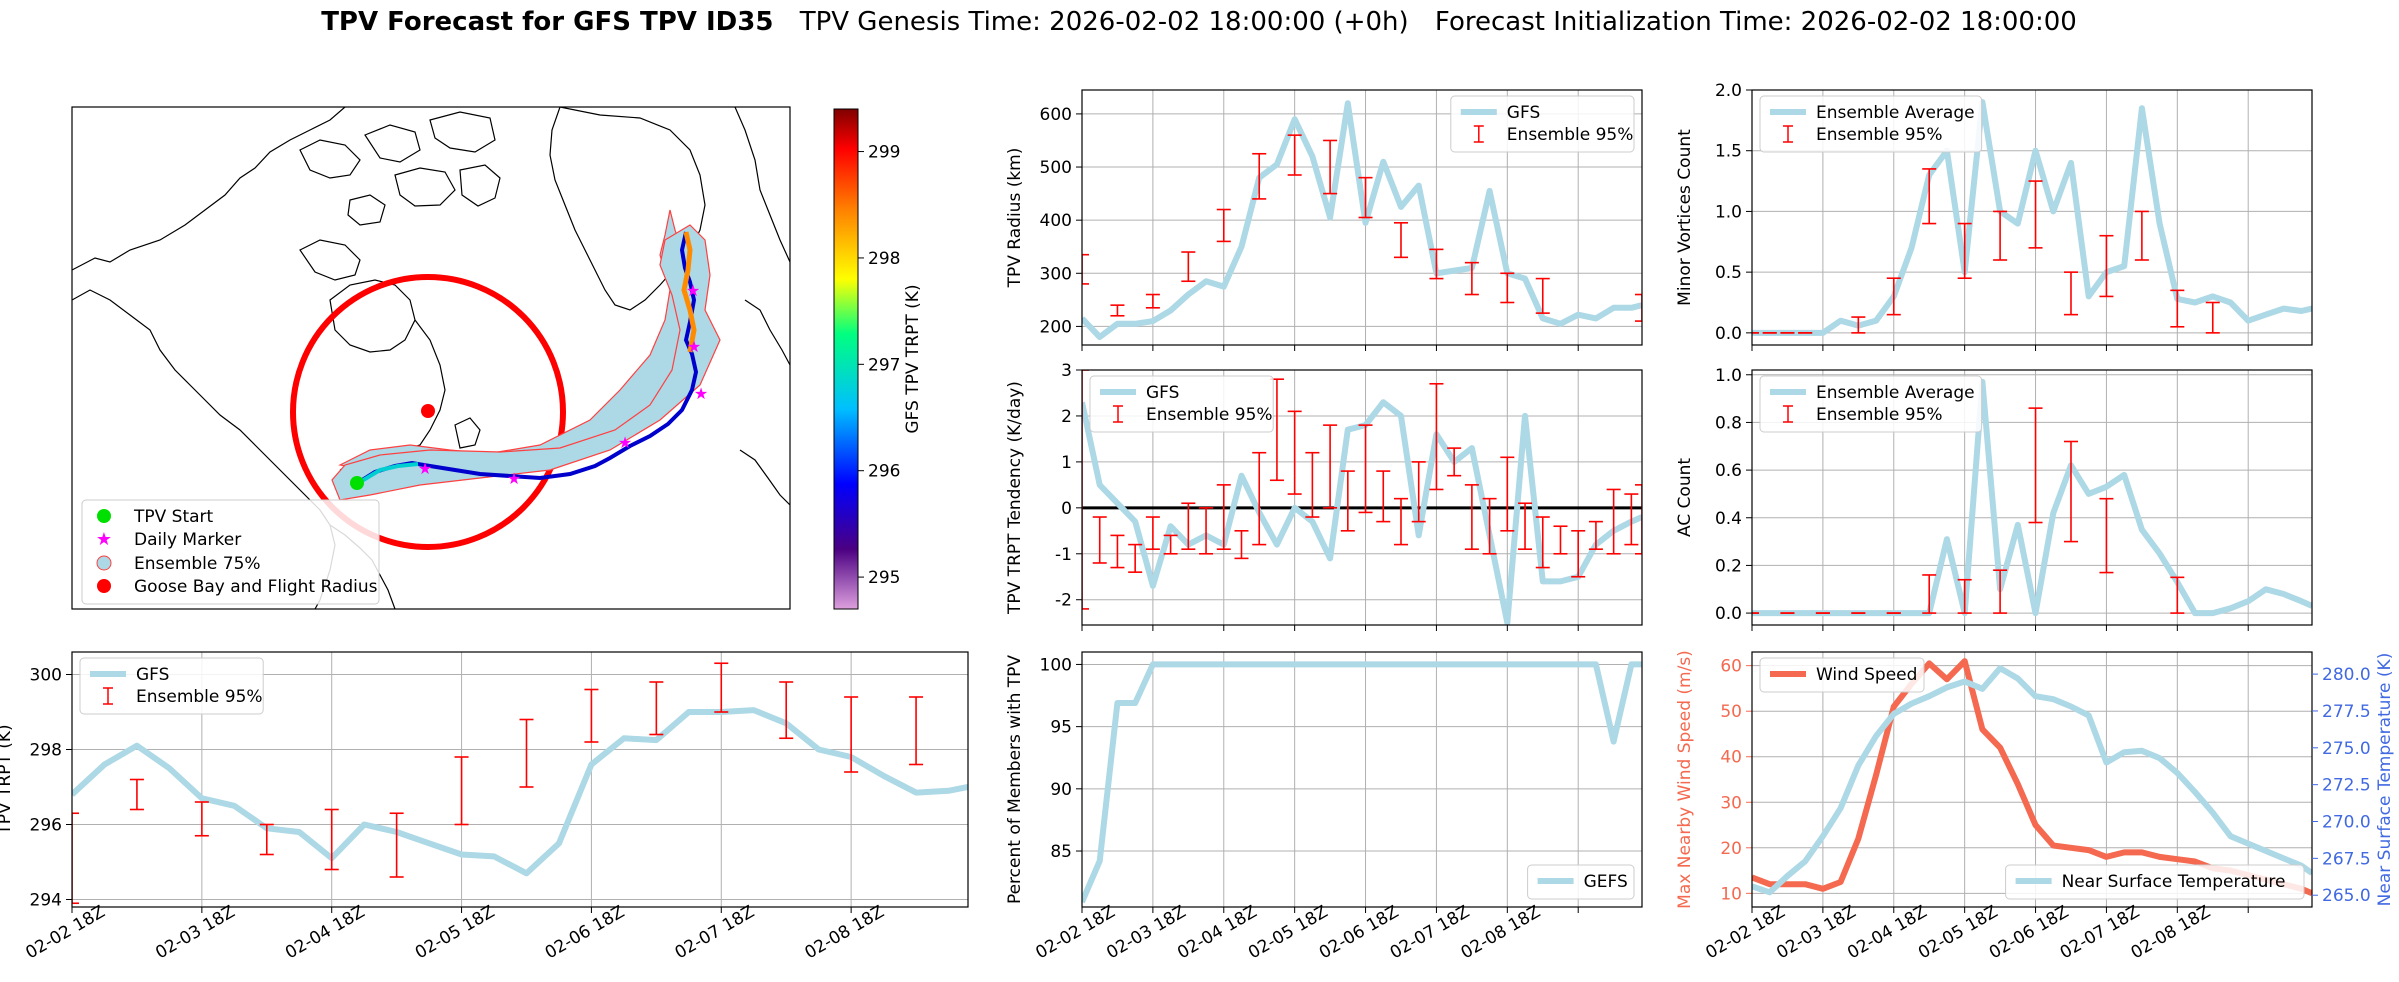 Image resolution: width=2399 pixels, height=982 pixels. I want to click on y-axis-label: TPV TRPT Tendency (K/day), so click(1015, 498).